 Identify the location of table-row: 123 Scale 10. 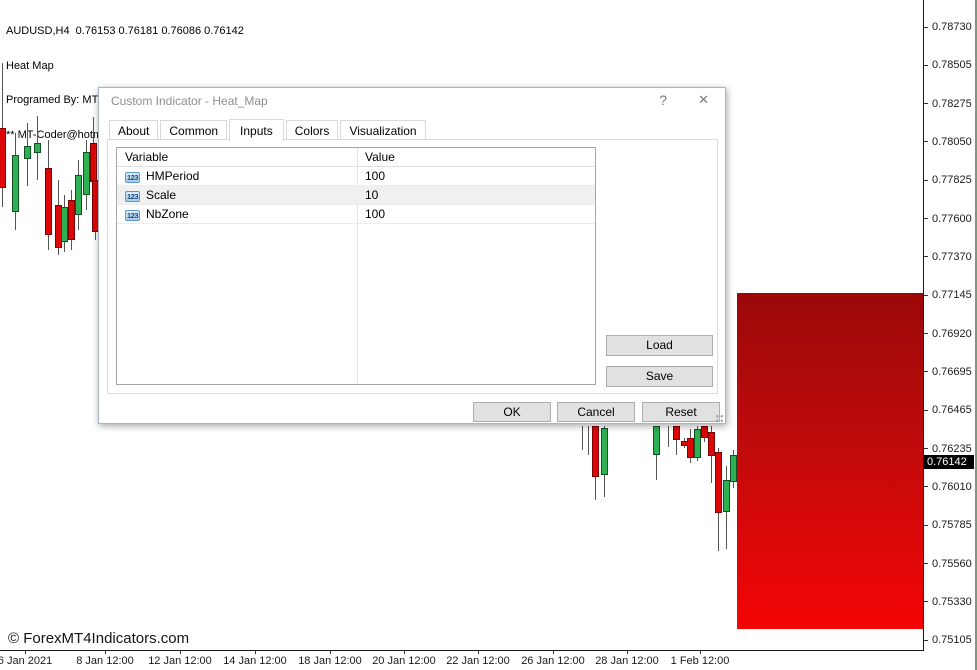
(356, 195).